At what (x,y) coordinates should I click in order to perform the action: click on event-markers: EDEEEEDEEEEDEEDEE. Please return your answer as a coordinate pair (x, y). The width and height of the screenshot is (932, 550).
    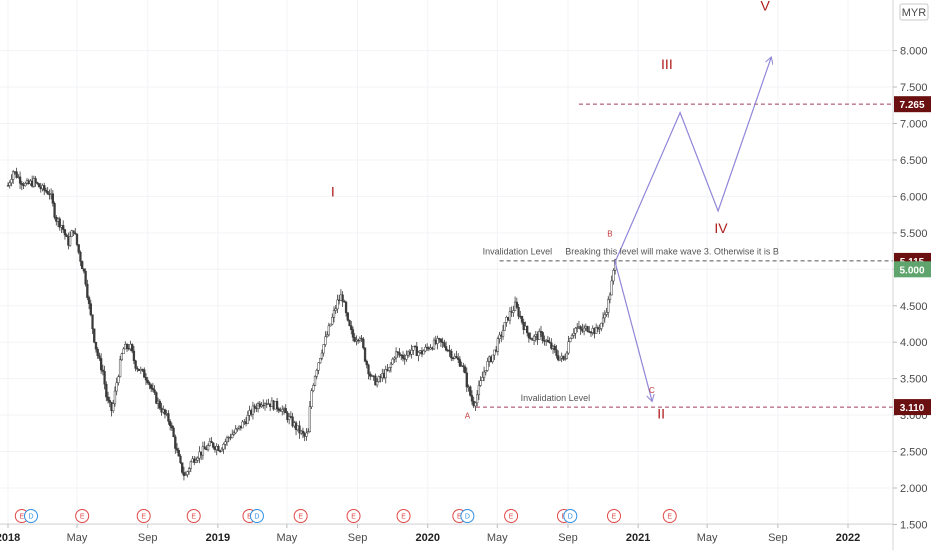
    Looking at the image, I should click on (345, 516).